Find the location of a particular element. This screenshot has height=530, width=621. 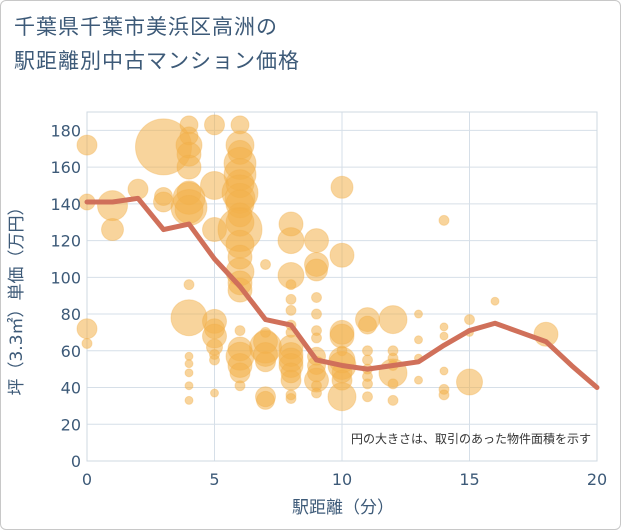

x-tick-label: 10 is located at coordinates (342, 479).